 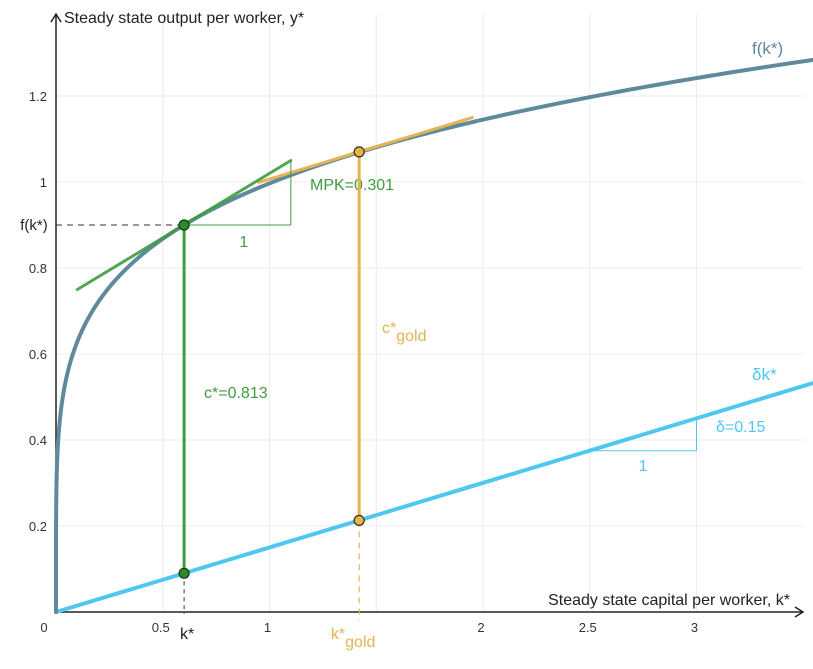 I want to click on y-tick-label: 0.8, so click(x=38, y=268).